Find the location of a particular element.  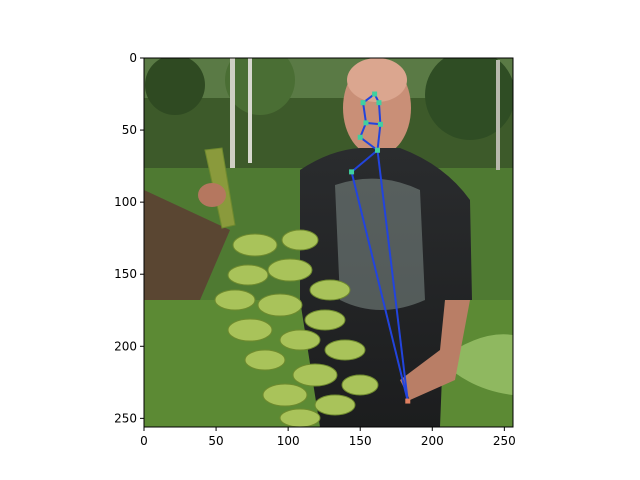

x-tick-label: 150 is located at coordinates (360, 441).